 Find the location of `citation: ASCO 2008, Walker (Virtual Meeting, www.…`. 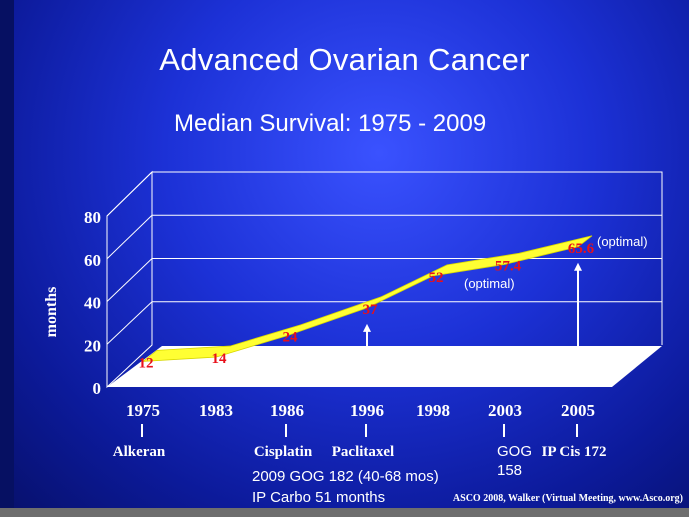

citation: ASCO 2008, Walker (Virtual Meeting, www.… is located at coordinates (567, 498).